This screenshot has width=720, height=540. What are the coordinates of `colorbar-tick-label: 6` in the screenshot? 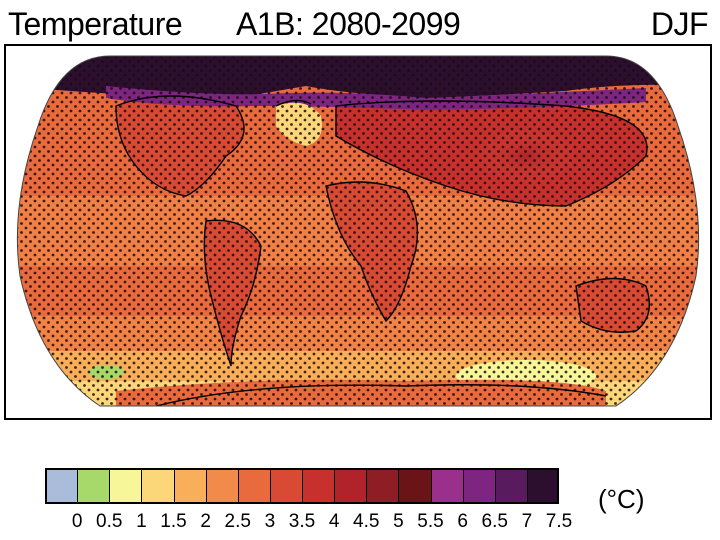 It's located at (462, 521).